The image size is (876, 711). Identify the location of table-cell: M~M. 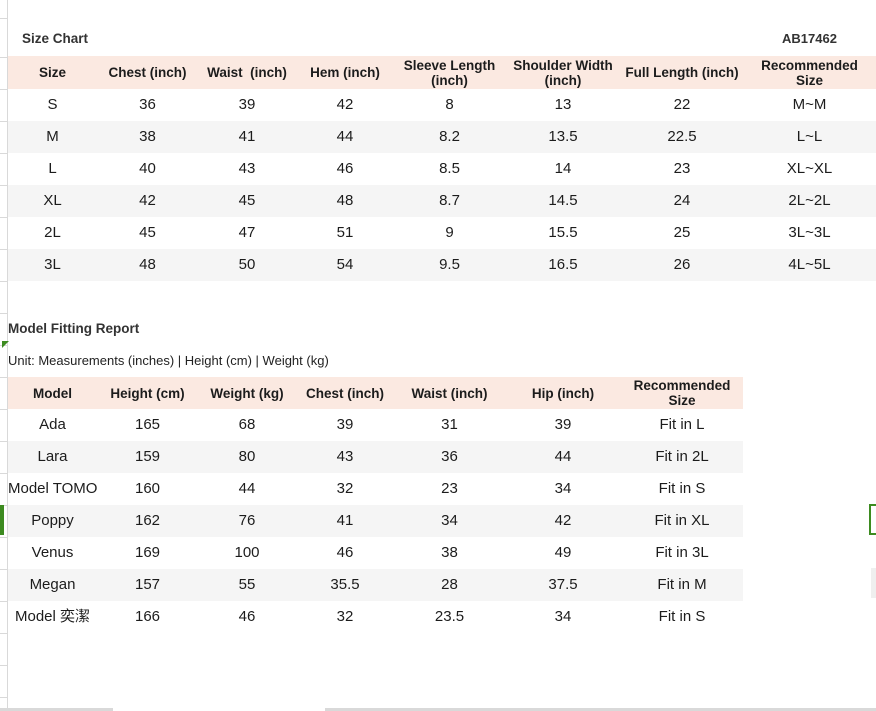
(809, 104).